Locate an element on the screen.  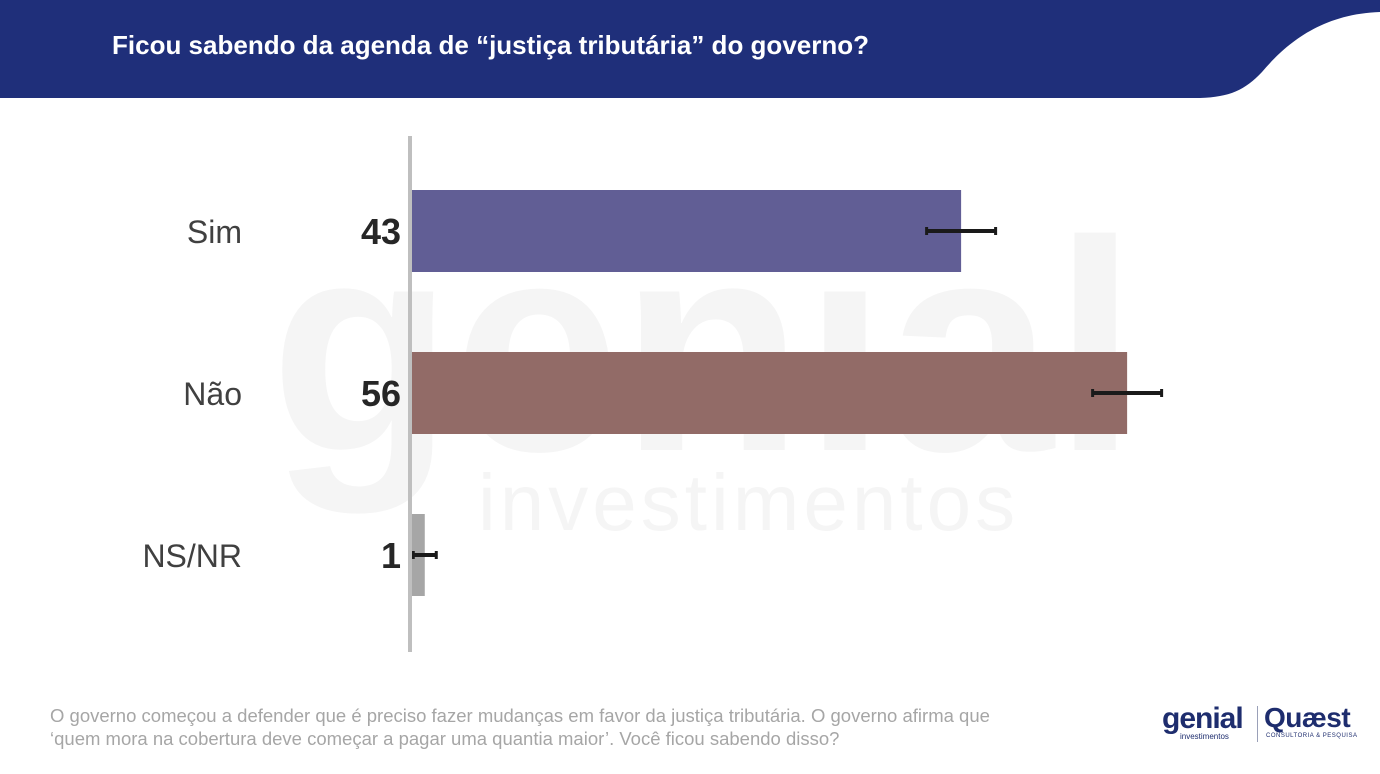
value-label-ns-nr: 1 is located at coordinates (391, 555).